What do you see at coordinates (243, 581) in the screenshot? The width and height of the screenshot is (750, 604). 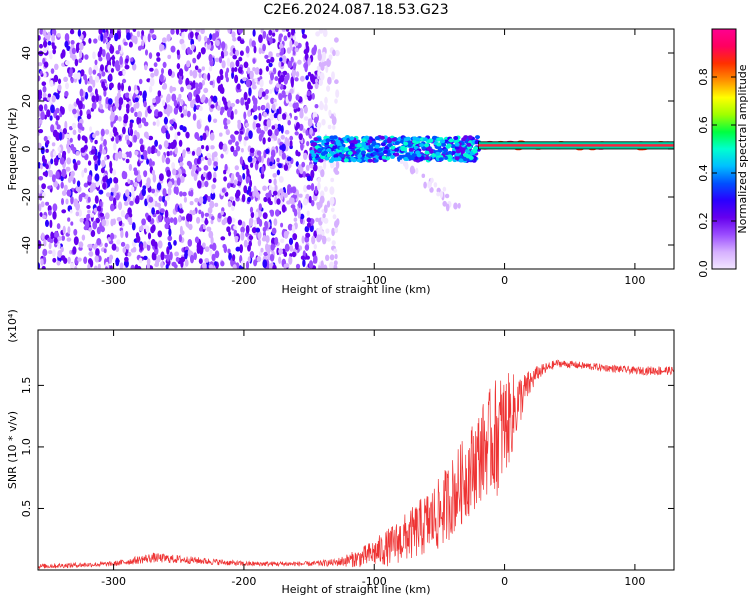 I see `x-tick-label: -200` at bounding box center [243, 581].